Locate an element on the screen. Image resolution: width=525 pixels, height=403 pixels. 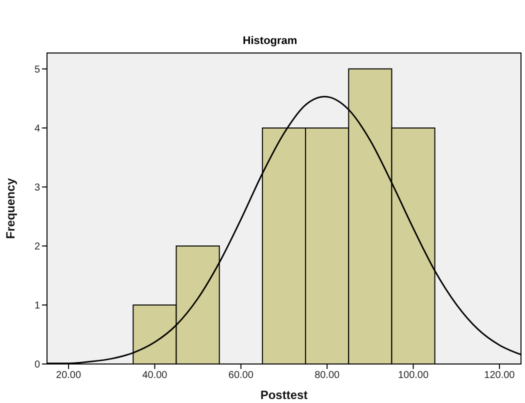
y-tick-label: 5 is located at coordinates (37, 70).